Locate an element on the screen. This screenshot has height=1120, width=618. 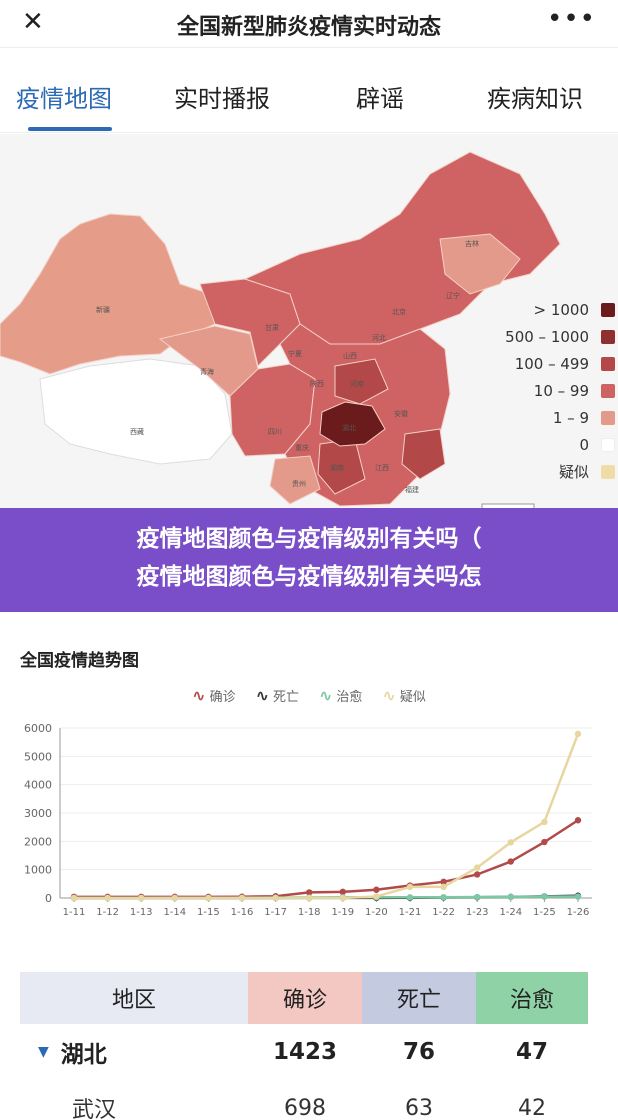
legend-cured-label: 治愈 is located at coordinates (349, 697).